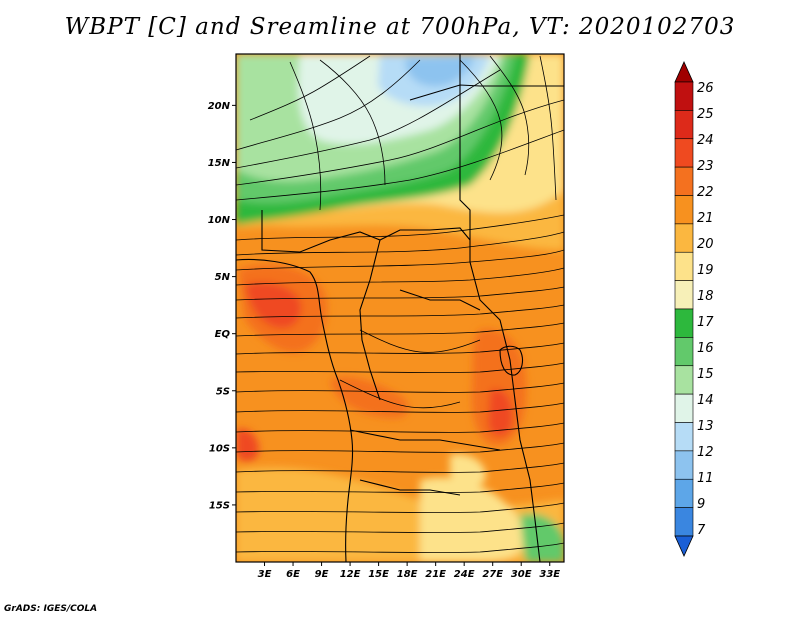 The image size is (800, 618). Describe the element at coordinates (705, 140) in the screenshot. I see `colorbar-label: 24` at that location.